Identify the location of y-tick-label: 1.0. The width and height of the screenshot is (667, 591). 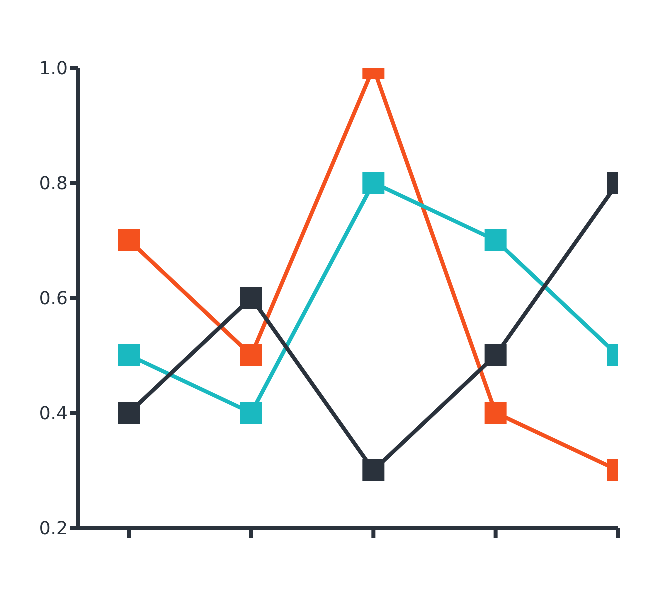
(53, 69).